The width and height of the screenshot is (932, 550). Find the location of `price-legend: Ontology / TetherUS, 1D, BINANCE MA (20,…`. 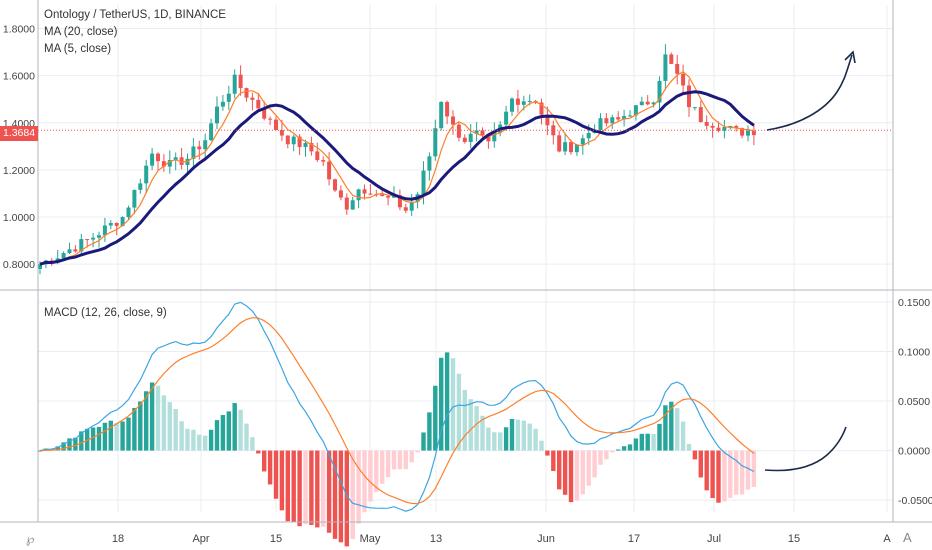

price-legend: Ontology / TetherUS, 1D, BINANCE MA (20,… is located at coordinates (135, 33).